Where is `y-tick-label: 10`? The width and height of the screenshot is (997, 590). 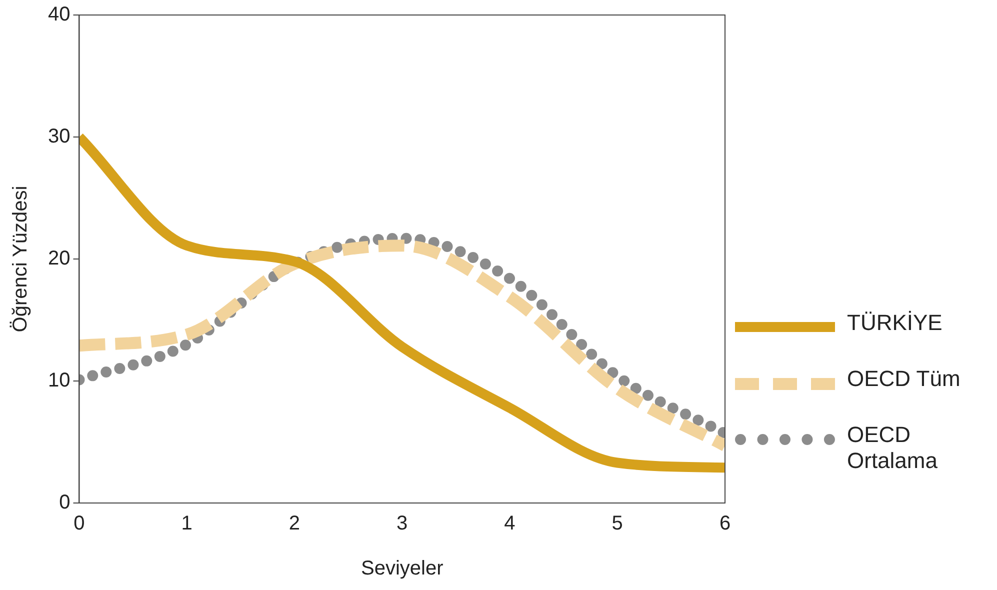 y-tick-label: 10 is located at coordinates (59, 381).